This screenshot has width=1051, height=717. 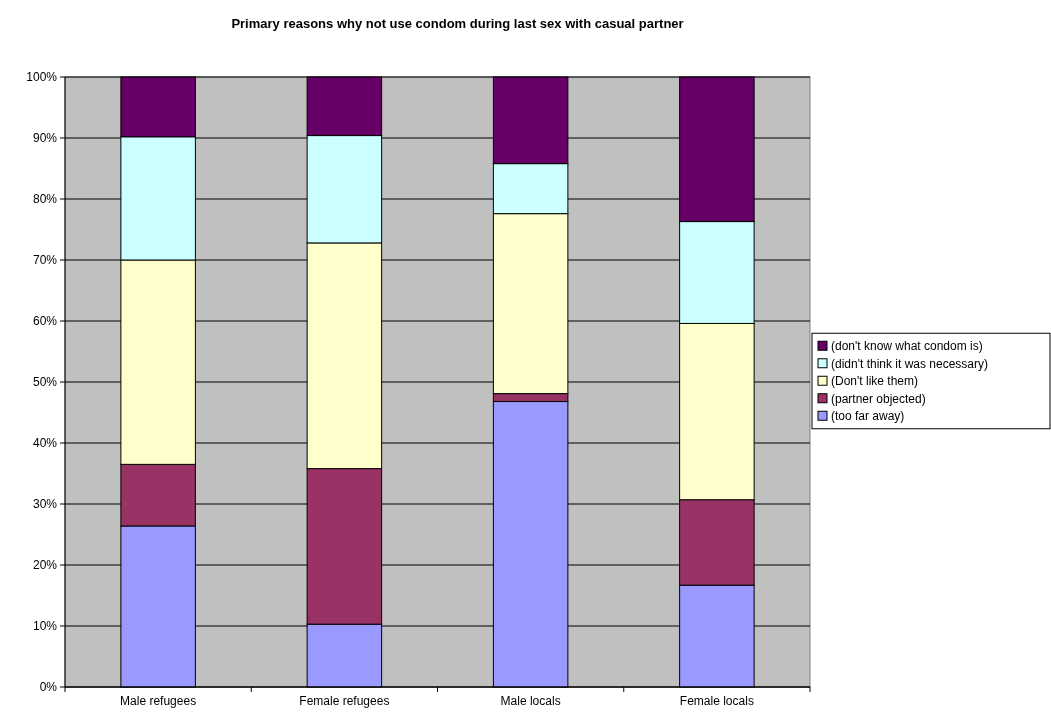 I want to click on y-tick-label: 60%, so click(x=45, y=321).